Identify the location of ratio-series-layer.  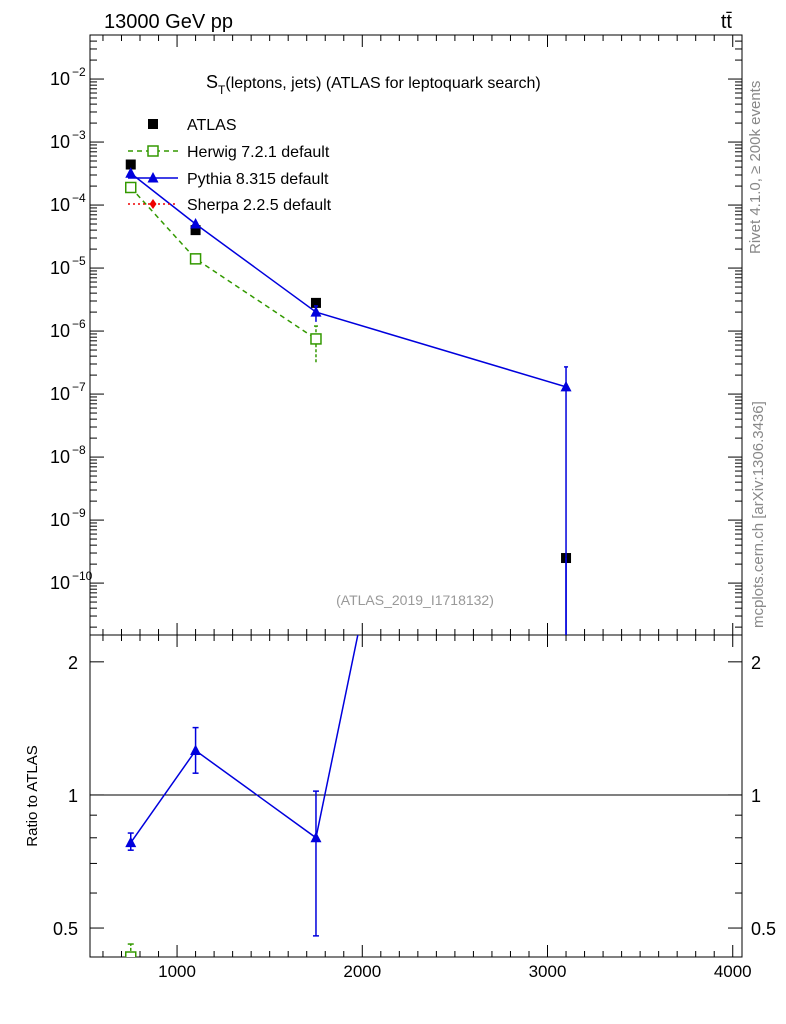
(242, 796).